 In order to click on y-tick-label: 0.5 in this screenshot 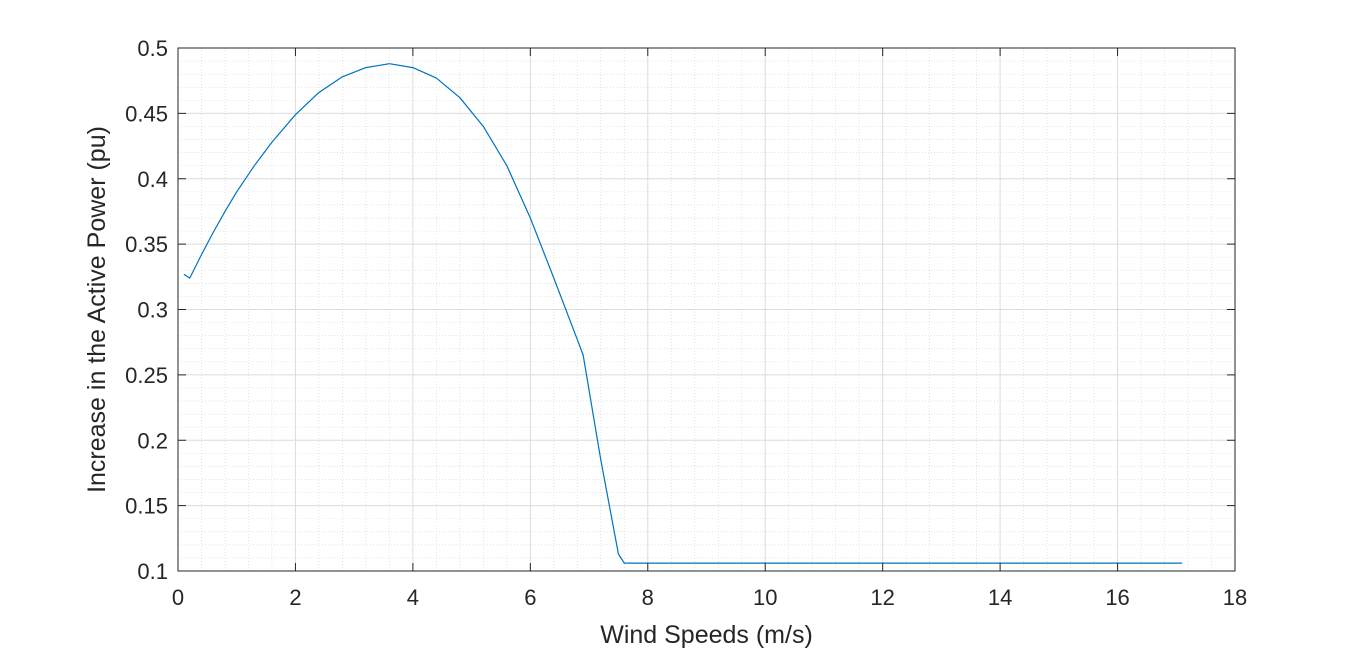, I will do `click(152, 48)`.